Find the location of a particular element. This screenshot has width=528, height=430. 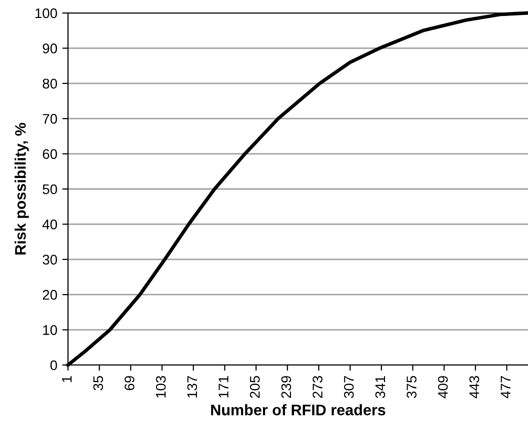

x-tick-label: 103 is located at coordinates (161, 387).